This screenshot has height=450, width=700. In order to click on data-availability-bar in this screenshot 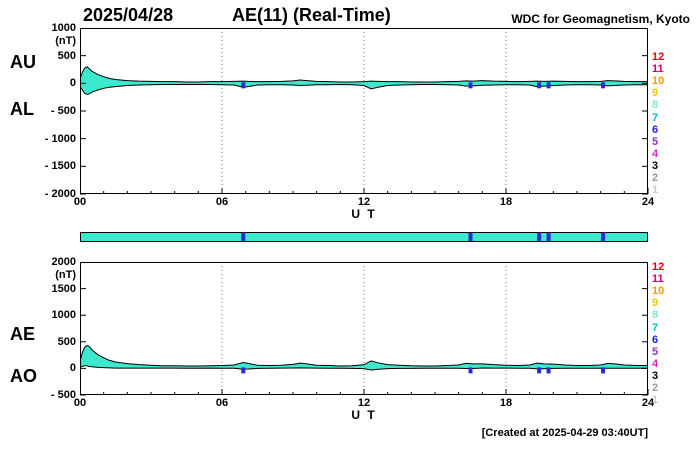, I will do `click(364, 237)`.